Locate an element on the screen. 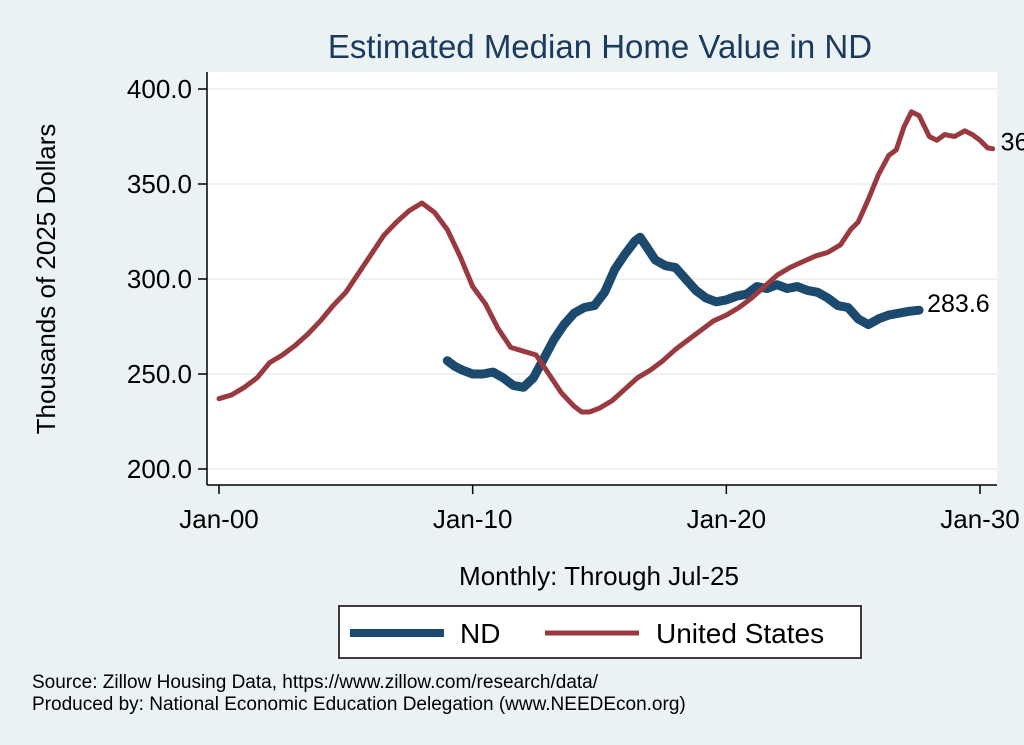  series-line-nd is located at coordinates (683, 312).